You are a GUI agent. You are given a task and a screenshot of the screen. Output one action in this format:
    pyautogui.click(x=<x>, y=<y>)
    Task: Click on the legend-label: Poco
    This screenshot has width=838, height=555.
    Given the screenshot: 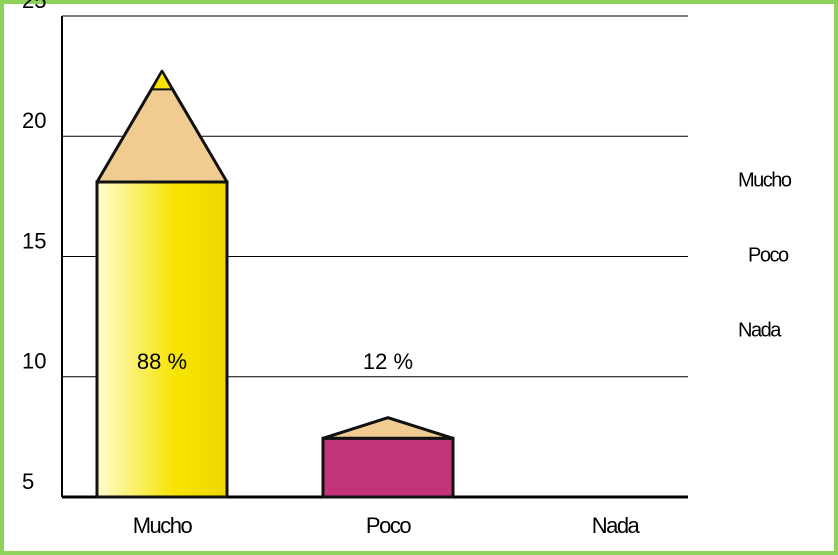 What is the action you would take?
    pyautogui.click(x=768, y=255)
    